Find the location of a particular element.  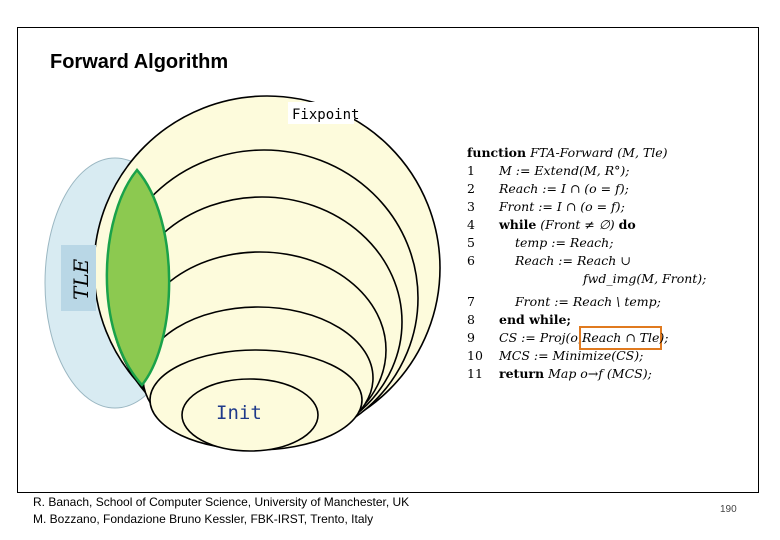

line-code: (Front ≠ ∅) is located at coordinates (577, 224).